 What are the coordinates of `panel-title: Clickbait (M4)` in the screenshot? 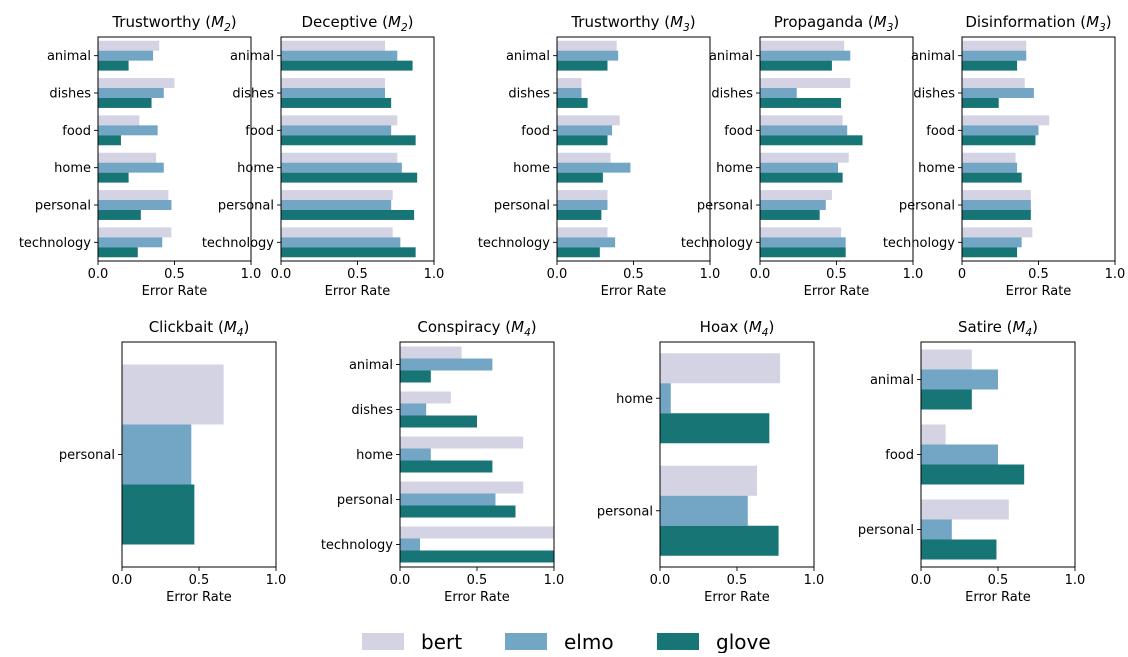 It's located at (199, 328).